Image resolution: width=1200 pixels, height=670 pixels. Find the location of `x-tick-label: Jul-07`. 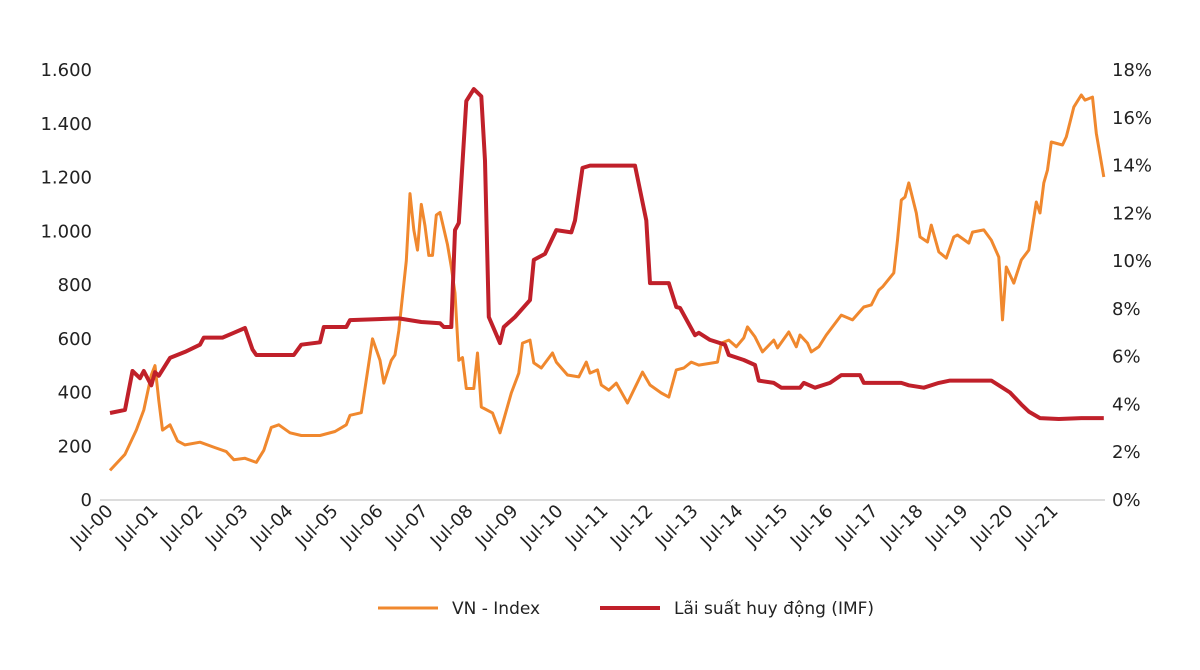

x-tick-label: Jul-07 is located at coordinates (407, 527).